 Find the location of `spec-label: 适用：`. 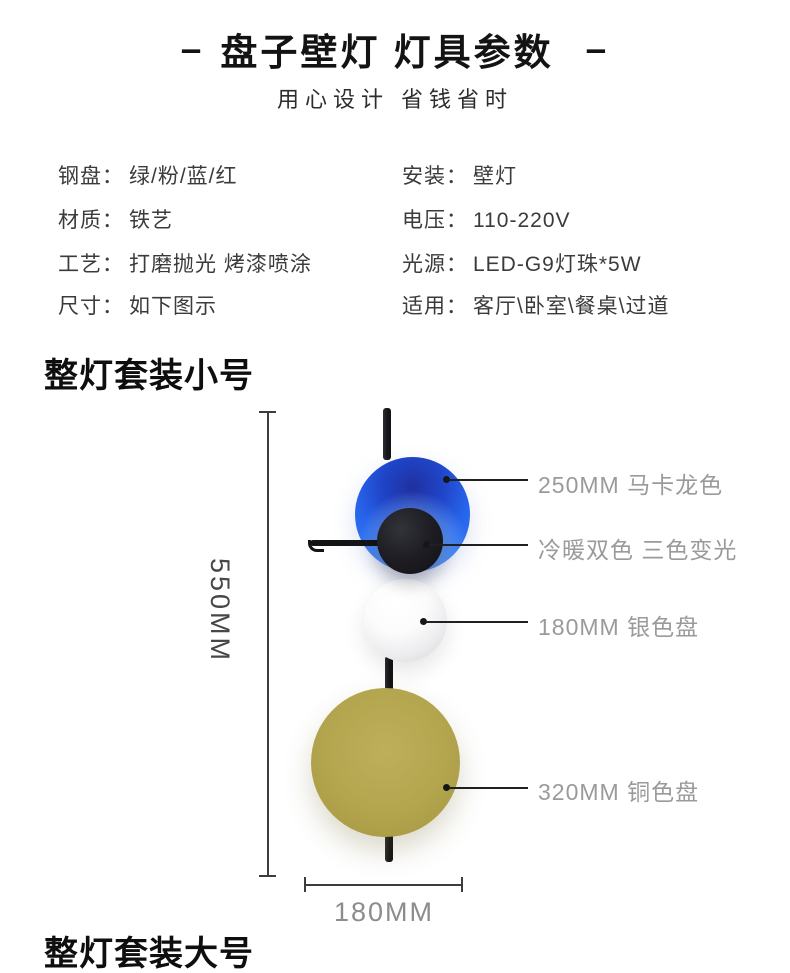

spec-label: 适用： is located at coordinates (435, 306).